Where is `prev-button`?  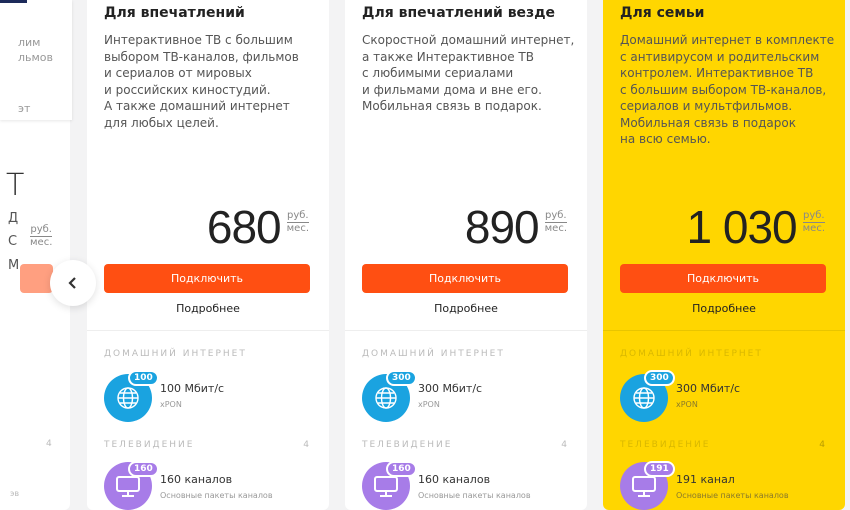
prev-button is located at coordinates (73, 283).